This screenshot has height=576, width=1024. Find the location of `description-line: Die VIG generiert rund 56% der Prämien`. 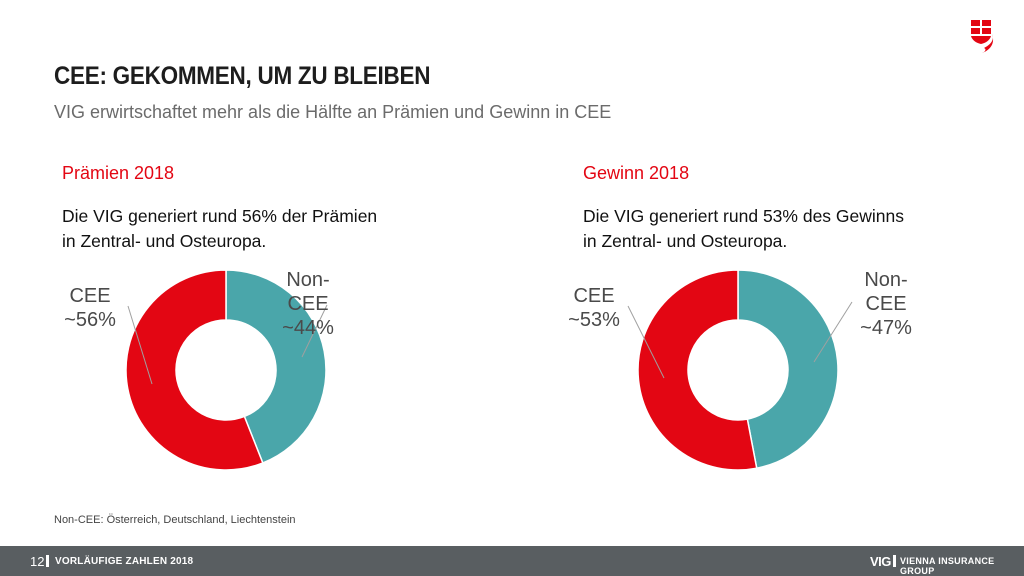

description-line: Die VIG generiert rund 56% der Prämien is located at coordinates (220, 216).